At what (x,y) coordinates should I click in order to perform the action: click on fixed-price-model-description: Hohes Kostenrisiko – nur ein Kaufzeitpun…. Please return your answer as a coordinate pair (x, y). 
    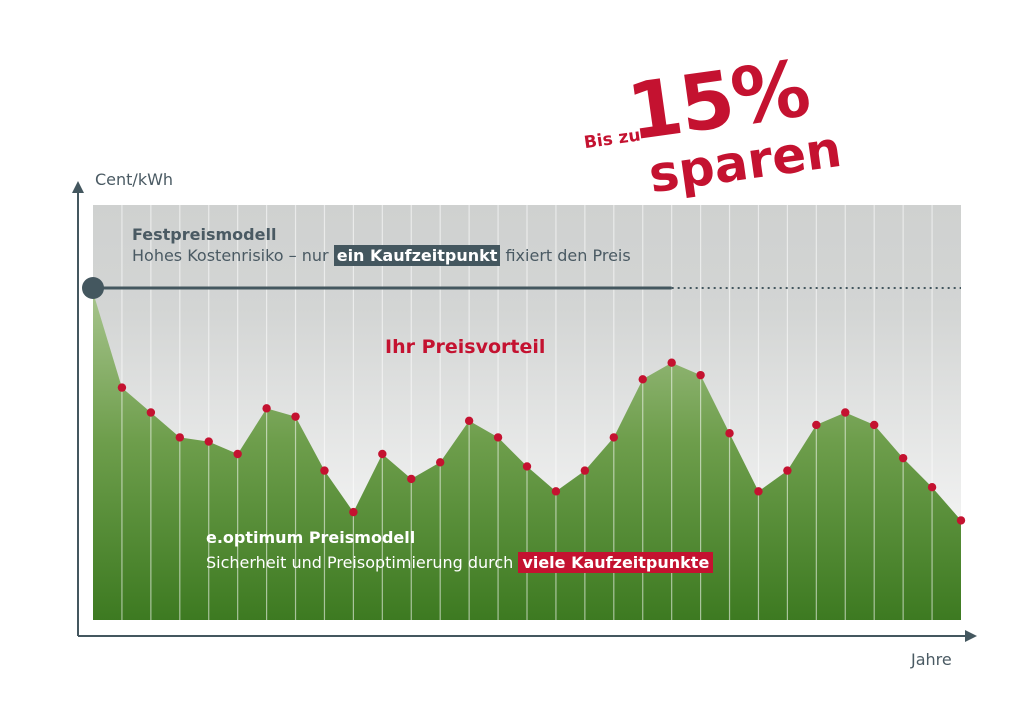
    Looking at the image, I should click on (381, 255).